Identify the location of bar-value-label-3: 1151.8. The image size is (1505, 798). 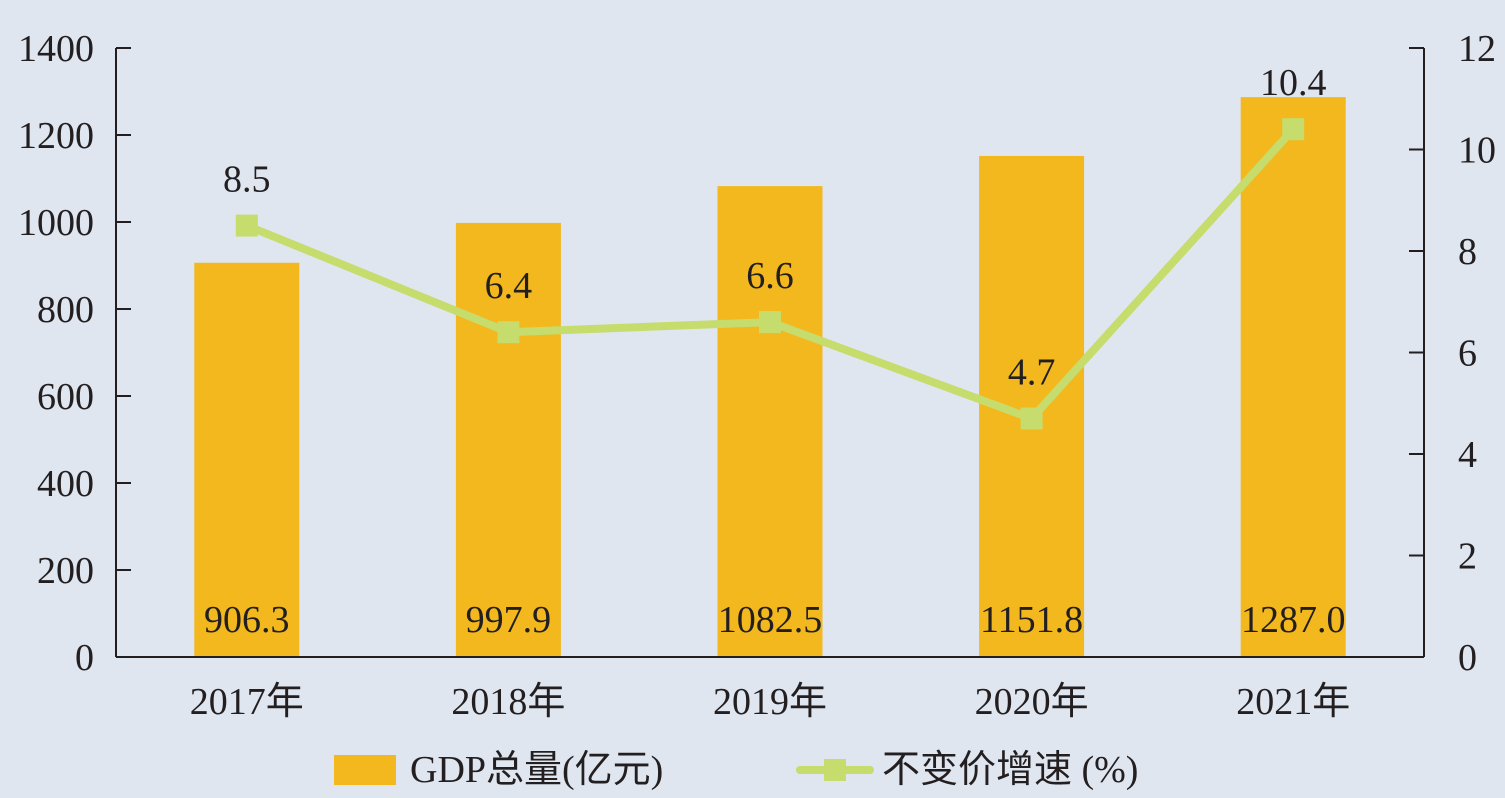
(1031, 620).